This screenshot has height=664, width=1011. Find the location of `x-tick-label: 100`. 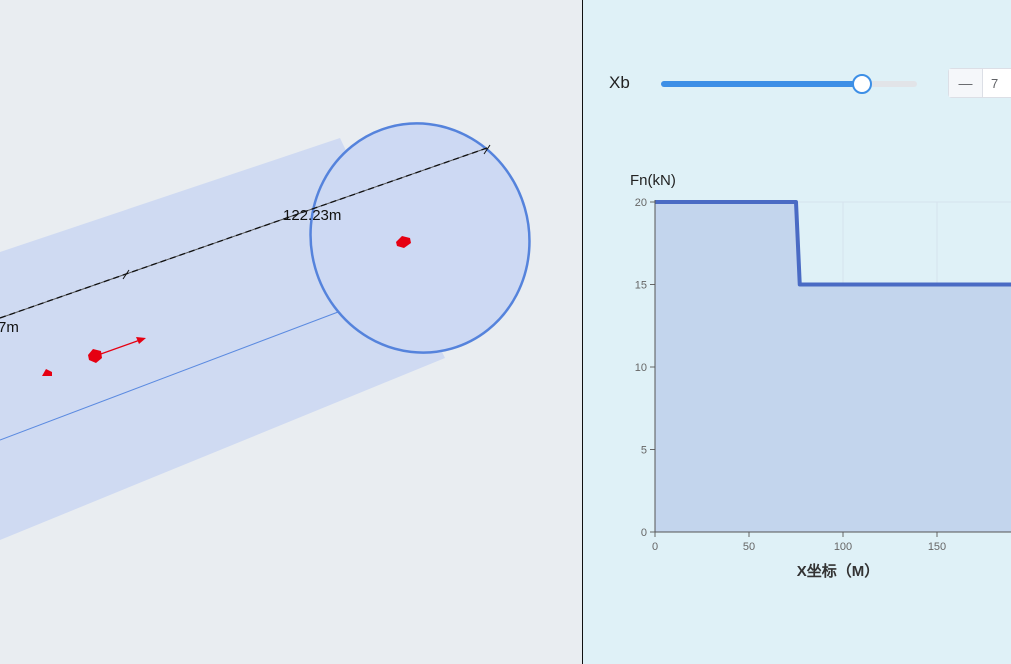

x-tick-label: 100 is located at coordinates (843, 547).